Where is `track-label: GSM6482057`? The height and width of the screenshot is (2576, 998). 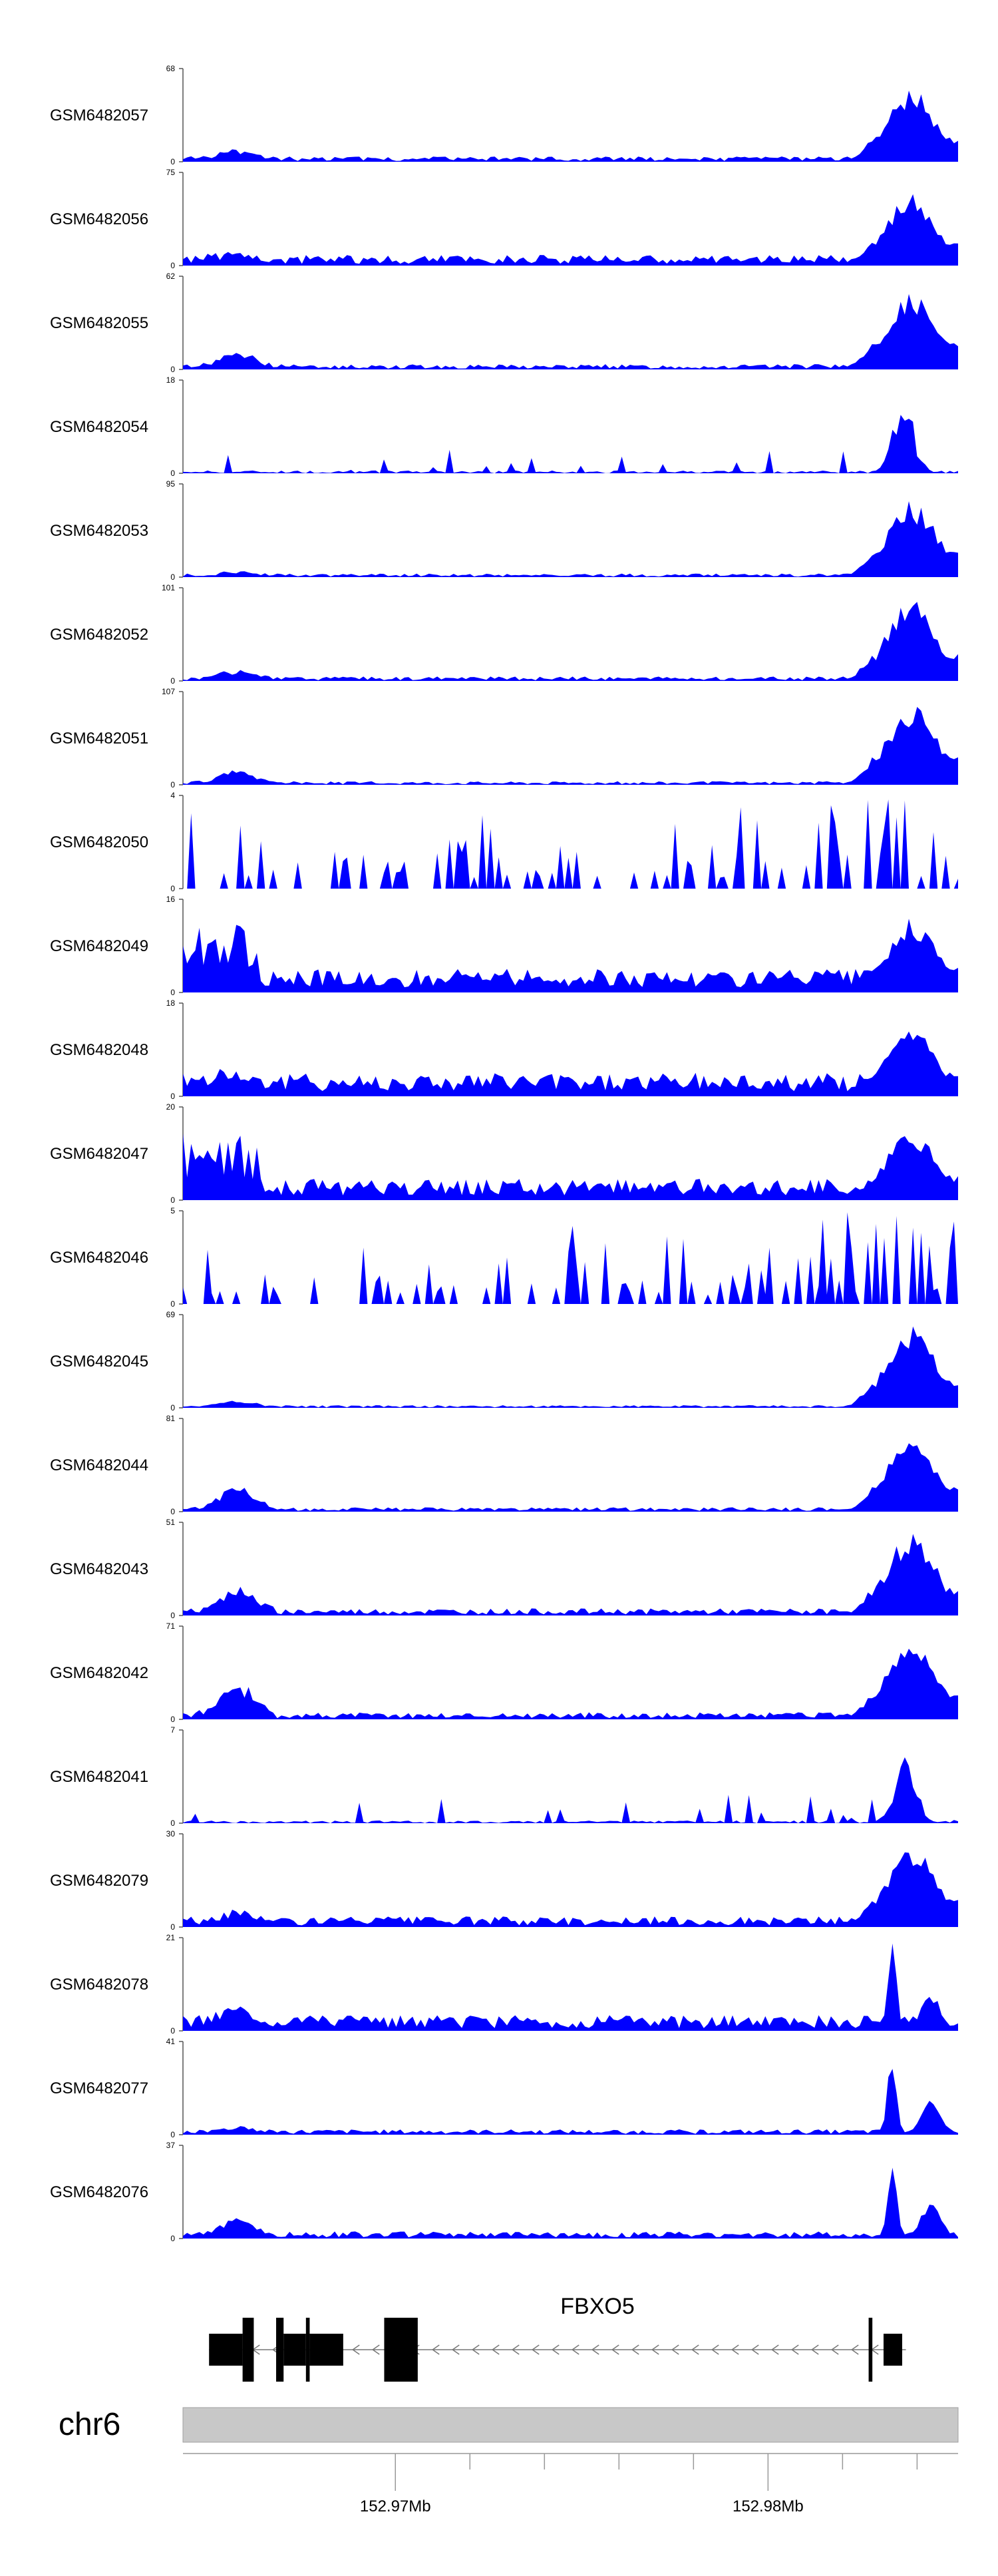 track-label: GSM6482057 is located at coordinates (99, 115).